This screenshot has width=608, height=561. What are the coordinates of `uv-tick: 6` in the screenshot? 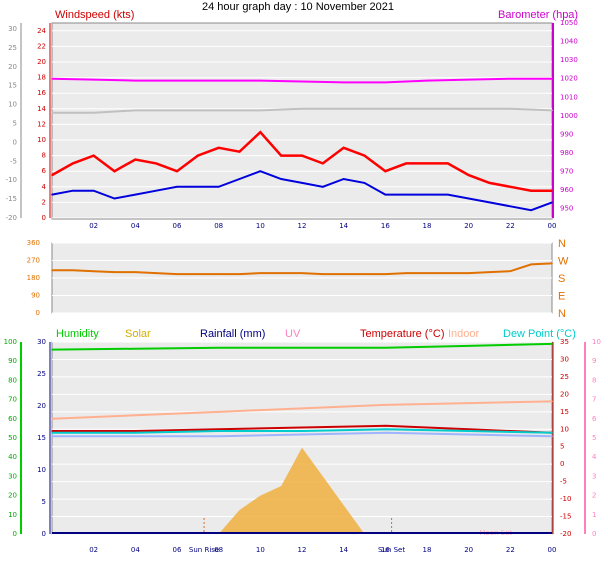 It's located at (594, 419).